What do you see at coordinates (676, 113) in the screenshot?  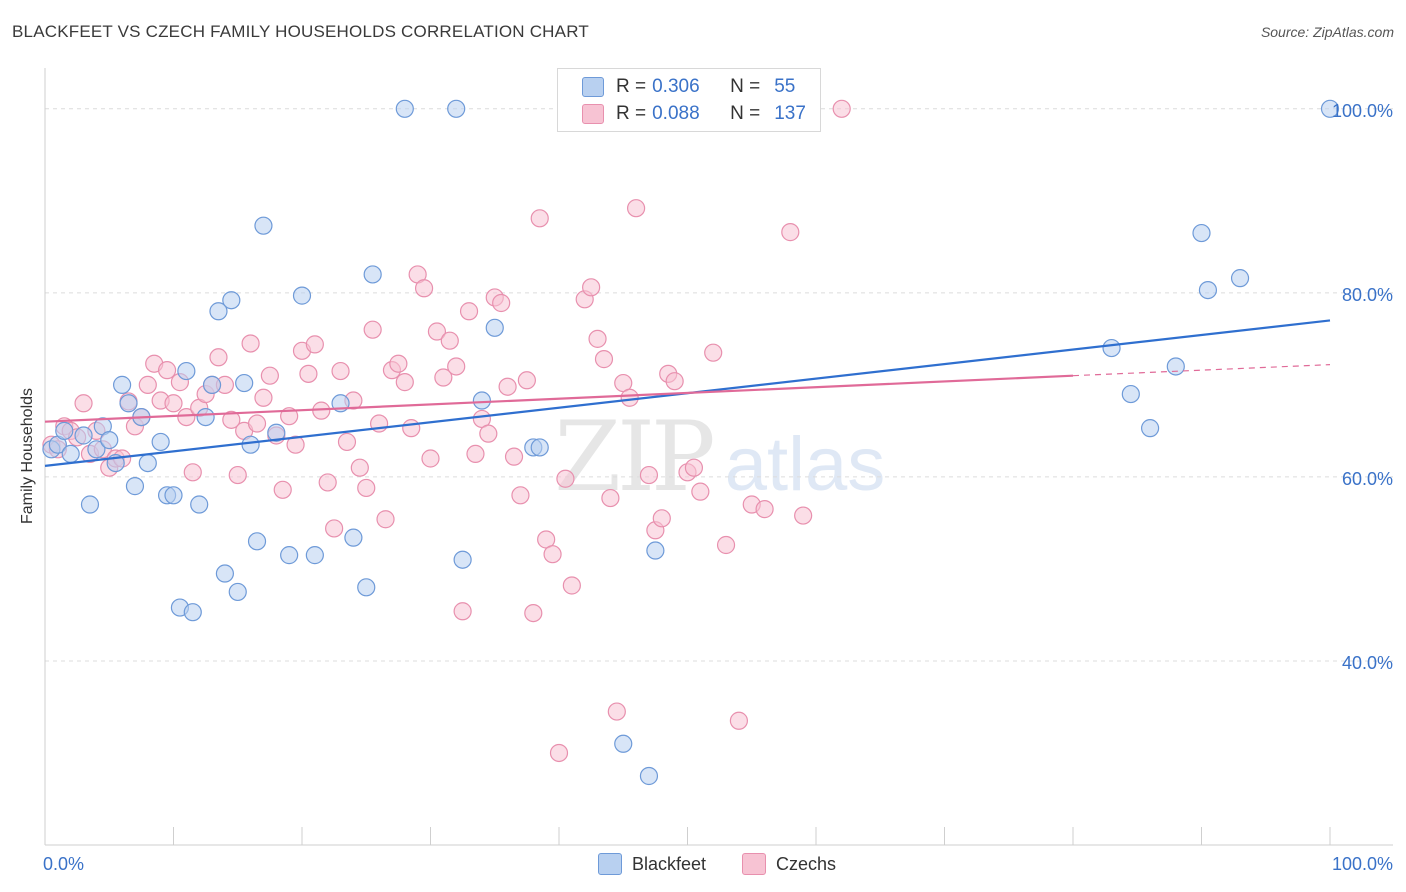 I see `legend-r-value-czechs: 0.088` at bounding box center [676, 113].